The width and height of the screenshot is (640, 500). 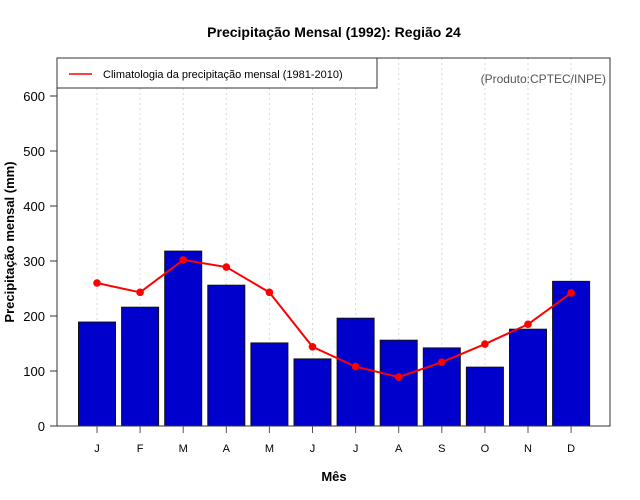 I want to click on x-tick-label: O, so click(x=485, y=449).